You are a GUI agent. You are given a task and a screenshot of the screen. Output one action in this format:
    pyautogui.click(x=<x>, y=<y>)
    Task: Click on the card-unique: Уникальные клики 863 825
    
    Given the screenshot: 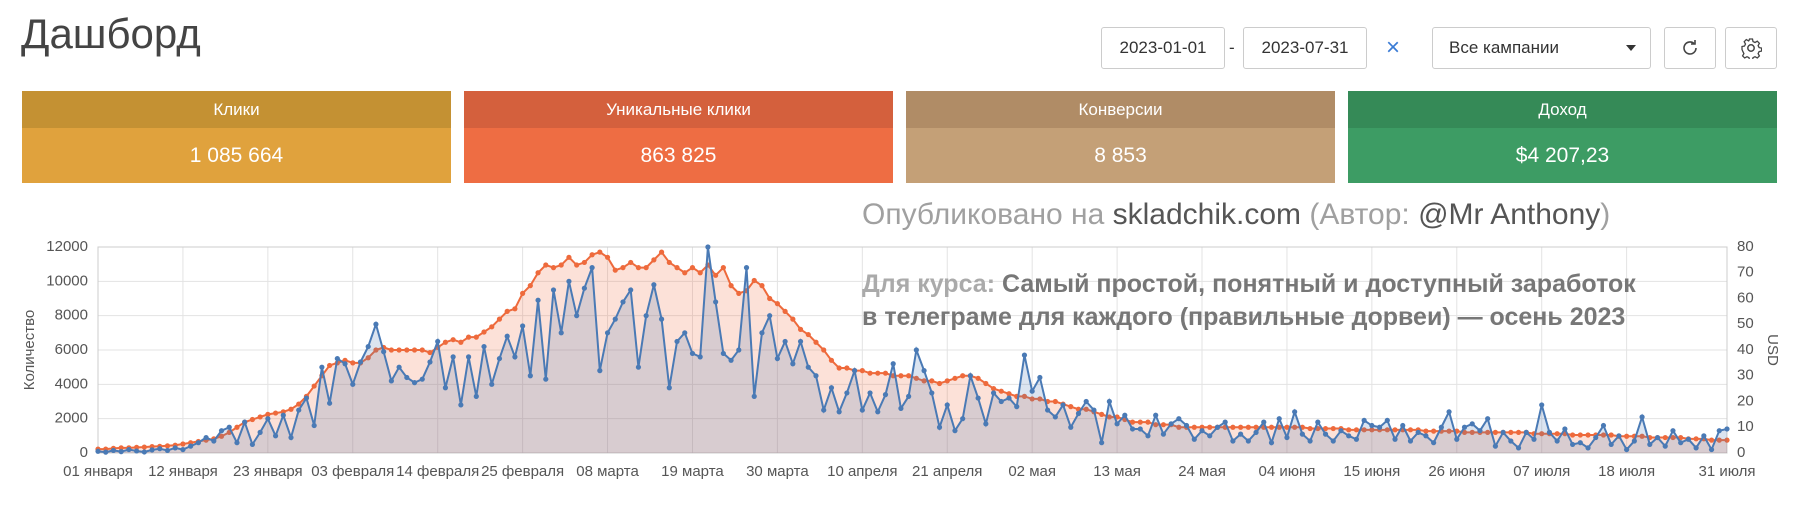 What is the action you would take?
    pyautogui.click(x=678, y=137)
    